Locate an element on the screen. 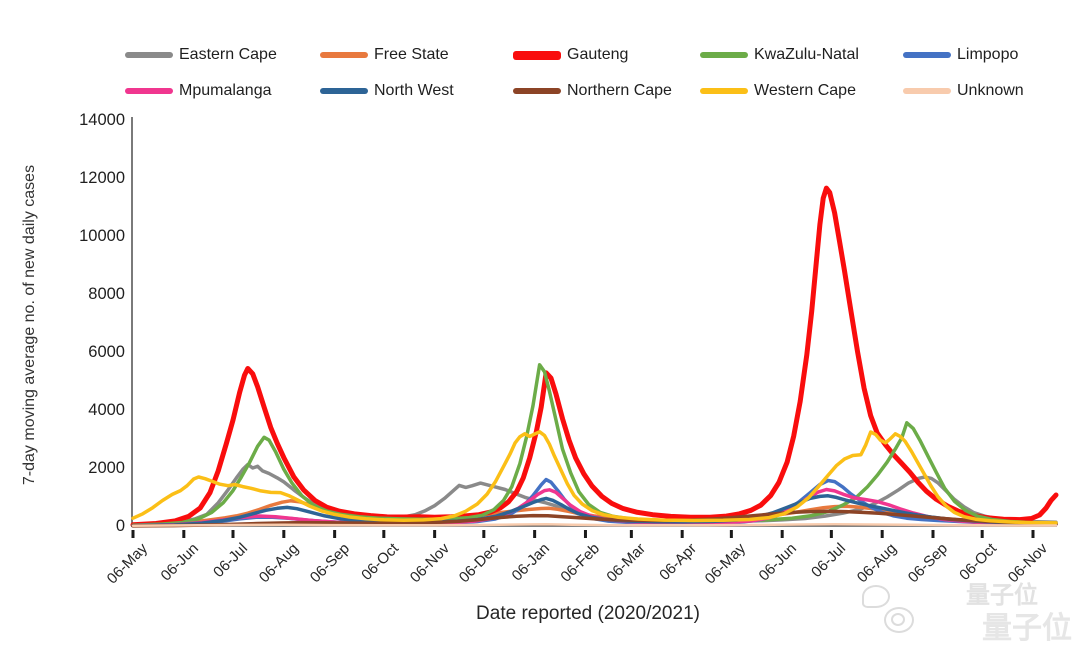 The height and width of the screenshot is (651, 1080). y-tick-label: 2000 is located at coordinates (106, 468).